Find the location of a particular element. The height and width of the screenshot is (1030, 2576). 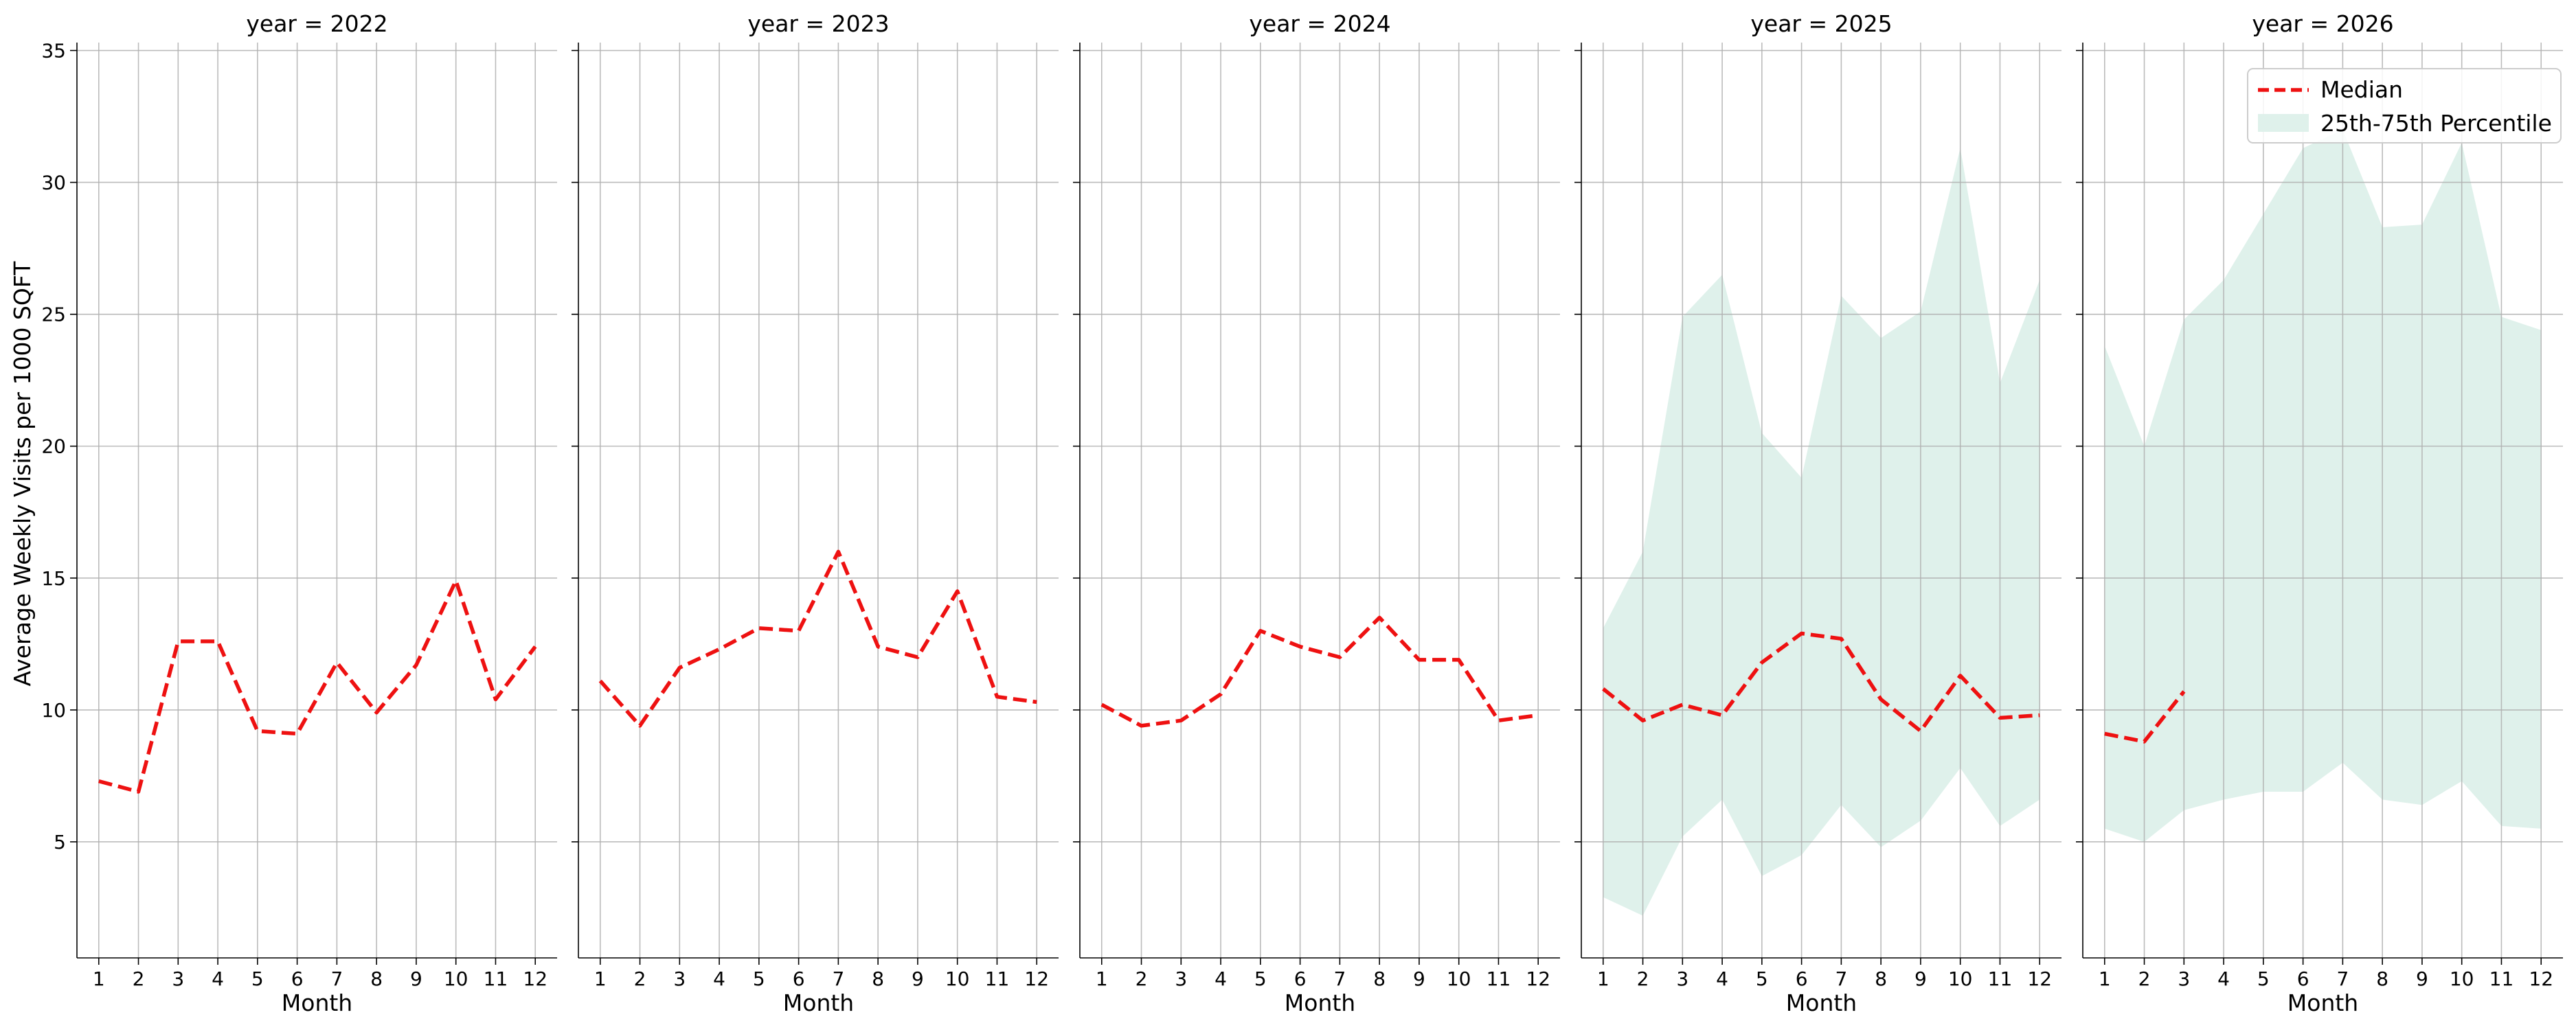

y-tick-label: 15 is located at coordinates (53, 578).